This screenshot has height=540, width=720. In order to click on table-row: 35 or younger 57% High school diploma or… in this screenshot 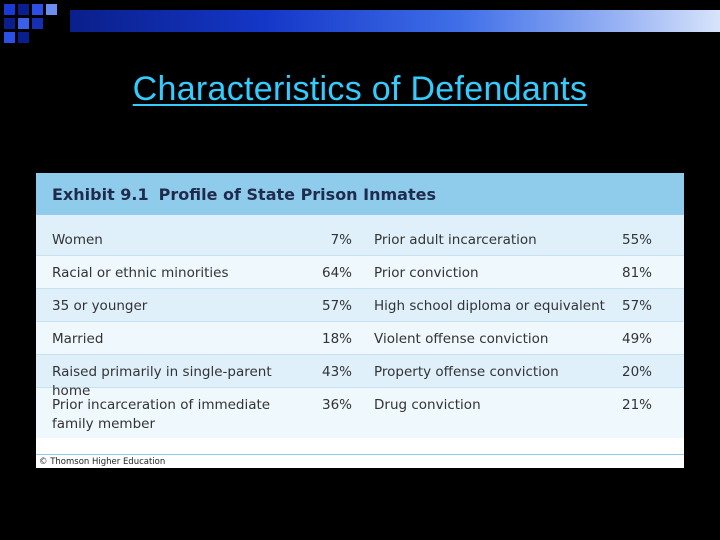, I will do `click(360, 305)`.